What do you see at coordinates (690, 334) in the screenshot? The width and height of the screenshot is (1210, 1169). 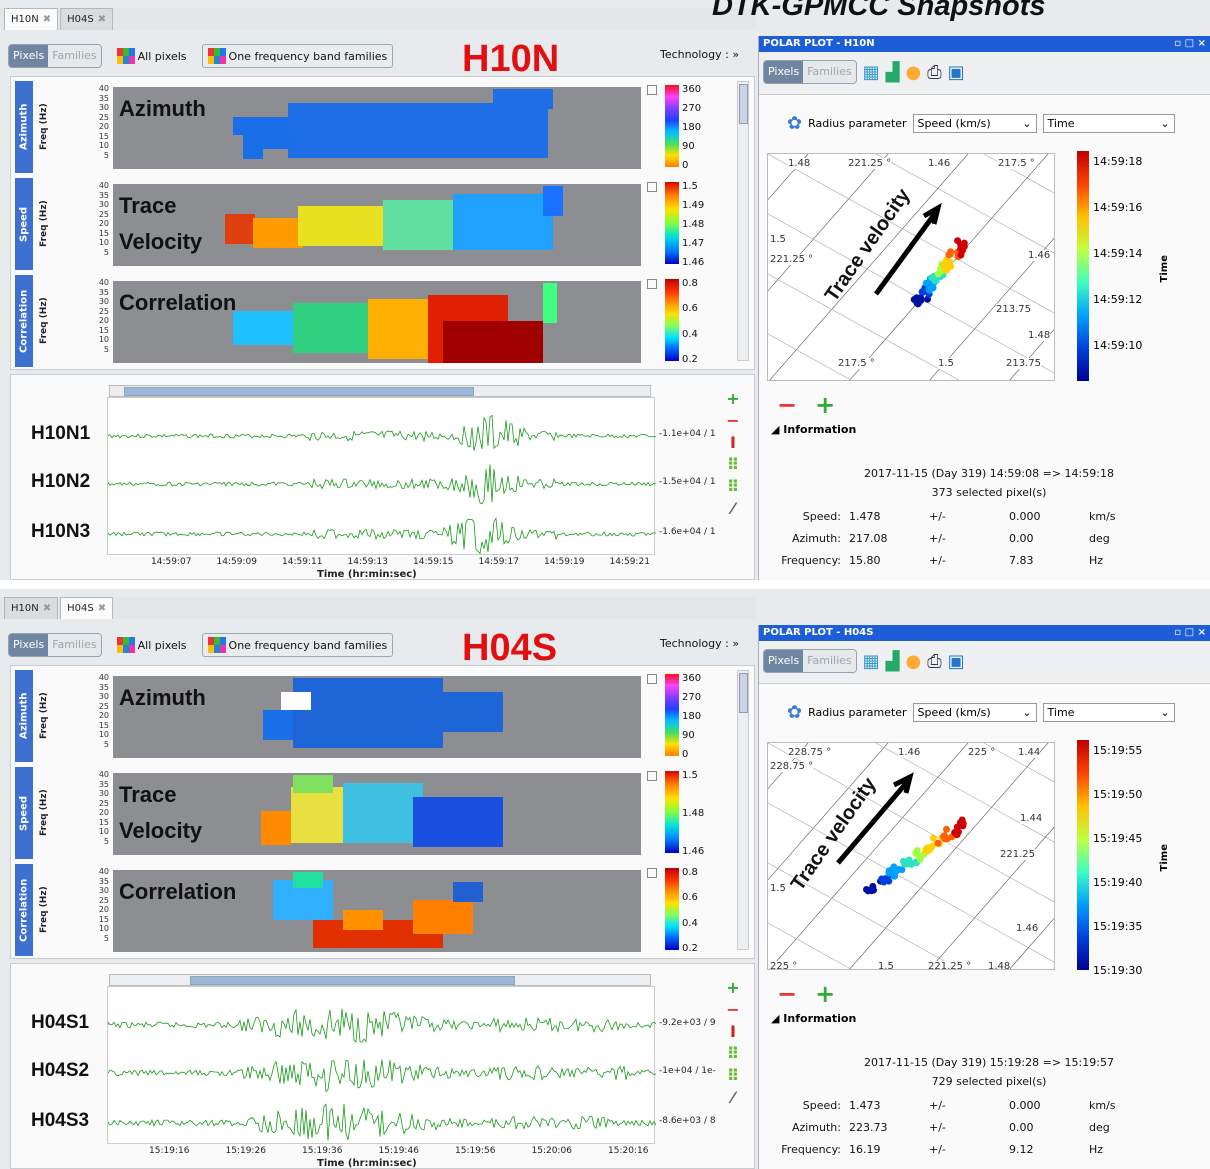 I see `colorbar-tick: 0.4` at bounding box center [690, 334].